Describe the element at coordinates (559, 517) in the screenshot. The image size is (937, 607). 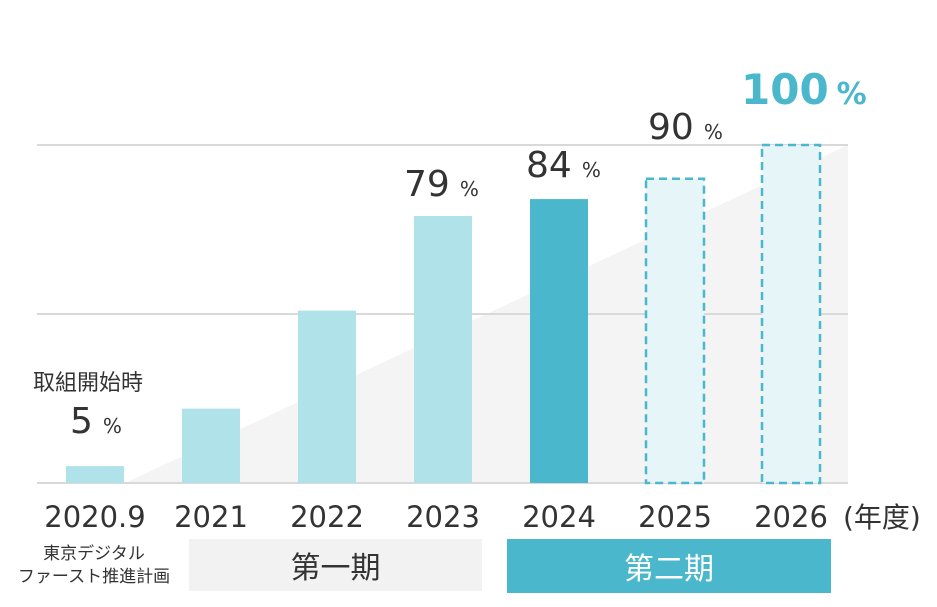
I see `x-tick-label: 2024` at that location.